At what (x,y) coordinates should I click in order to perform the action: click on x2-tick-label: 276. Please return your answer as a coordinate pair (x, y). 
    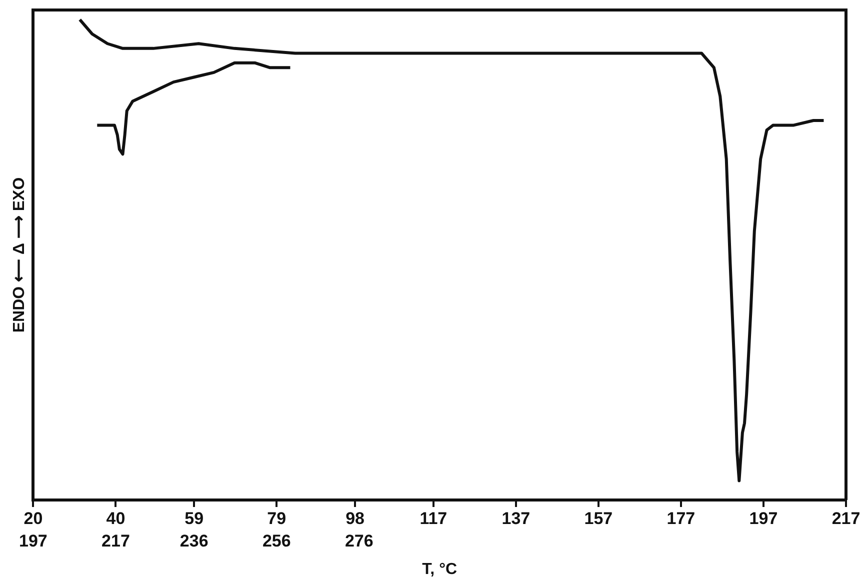
    Looking at the image, I should click on (359, 540).